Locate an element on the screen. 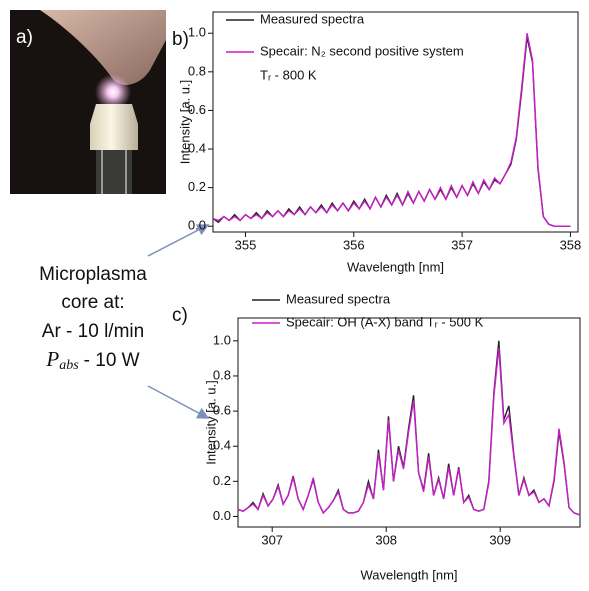 The image size is (589, 591). x-tick-label: 309 is located at coordinates (500, 539).